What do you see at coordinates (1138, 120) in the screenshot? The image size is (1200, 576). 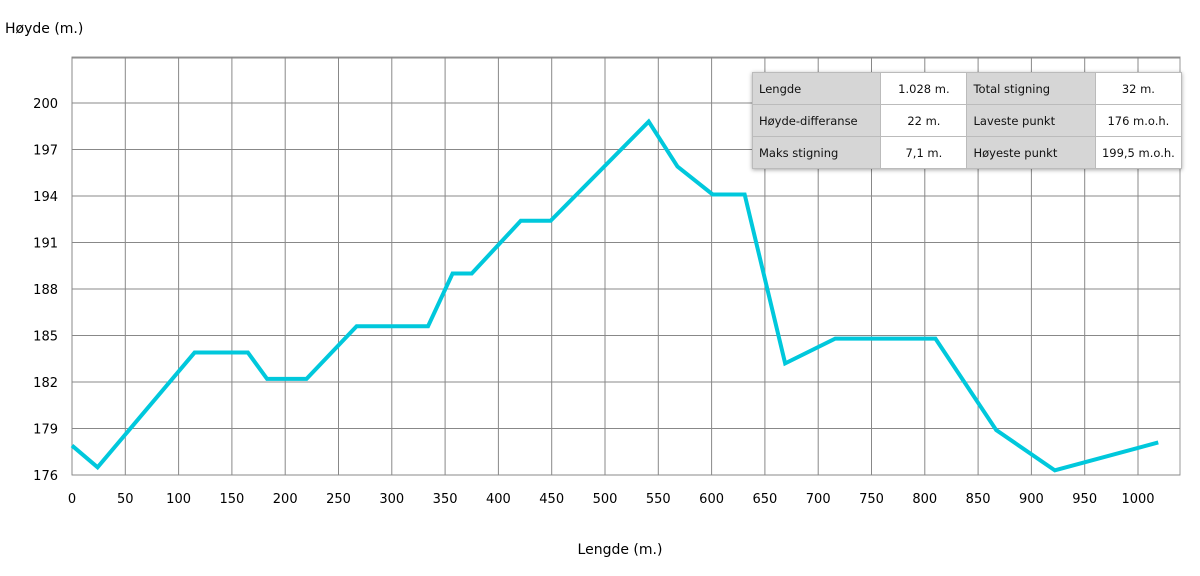 I see `stat-value: 176 m.o.h.` at bounding box center [1138, 120].